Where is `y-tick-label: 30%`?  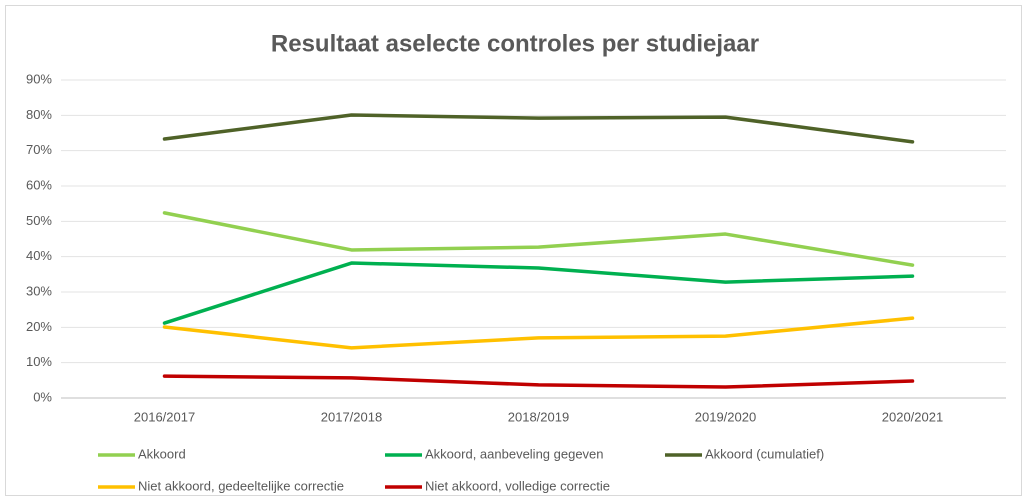 y-tick-label: 30% is located at coordinates (39, 290).